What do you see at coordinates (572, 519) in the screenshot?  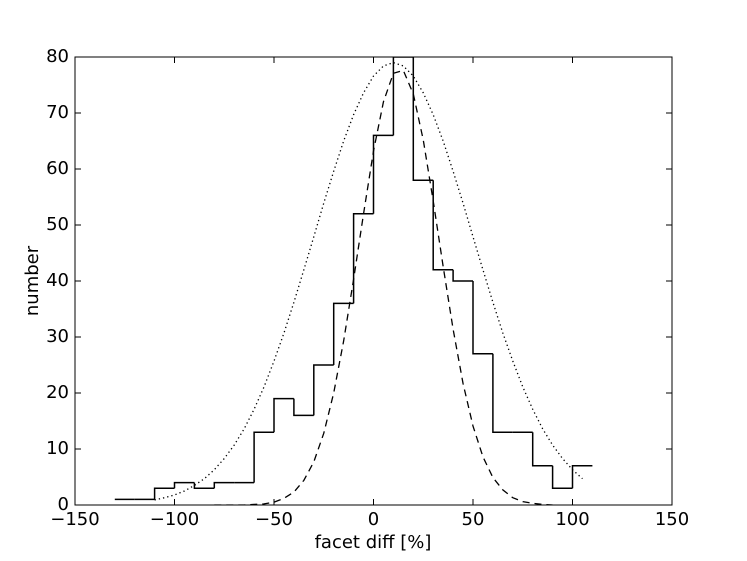 I see `x-tick-label: 100` at bounding box center [572, 519].